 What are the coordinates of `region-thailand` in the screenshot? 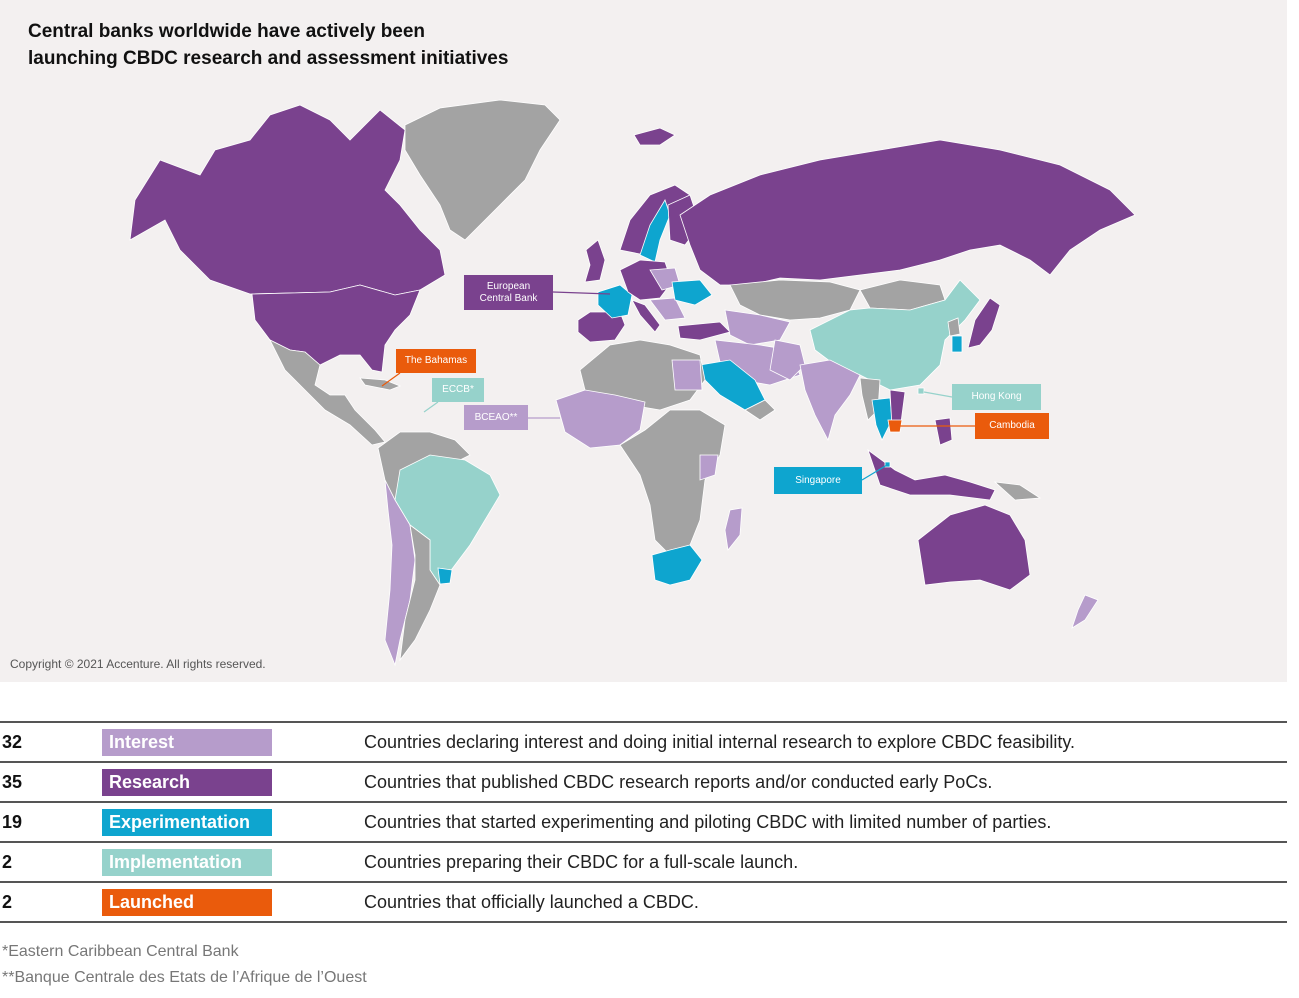 It's located at (882, 419).